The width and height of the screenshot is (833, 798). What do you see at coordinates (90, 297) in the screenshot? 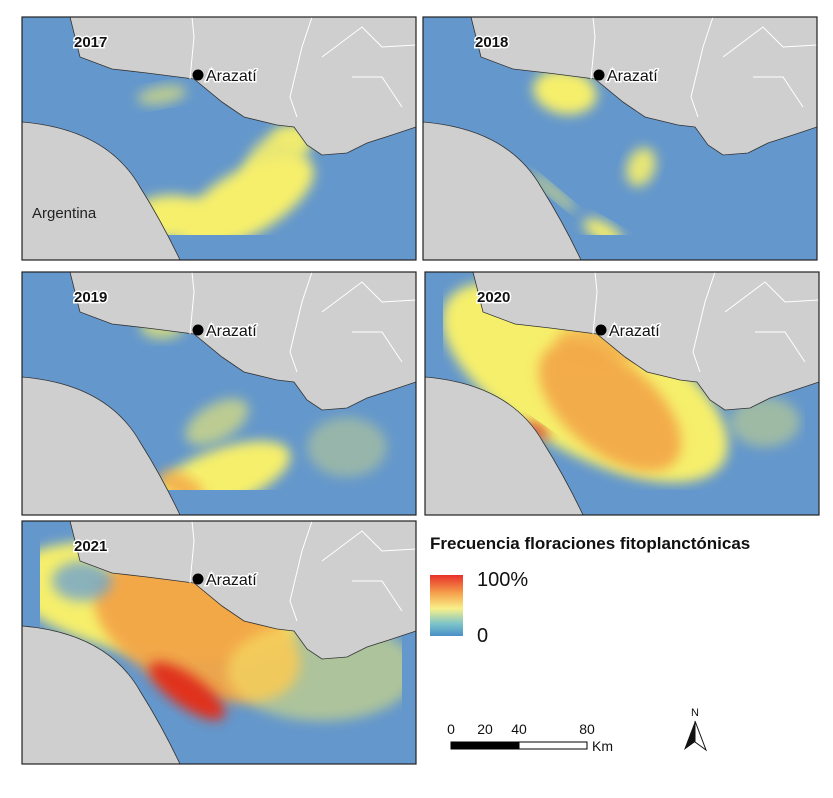
I see `year-label: 2019` at bounding box center [90, 297].